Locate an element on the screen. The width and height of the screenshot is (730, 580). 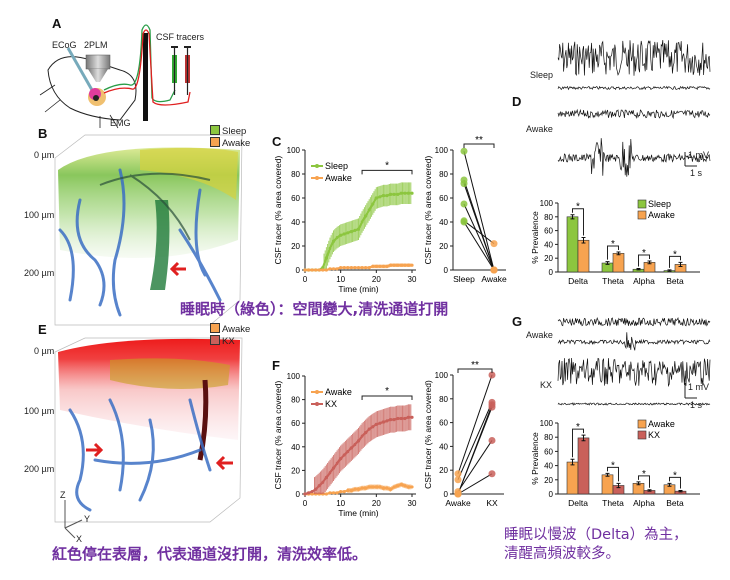
scale-s: 1 s is located at coordinates (696, 173).